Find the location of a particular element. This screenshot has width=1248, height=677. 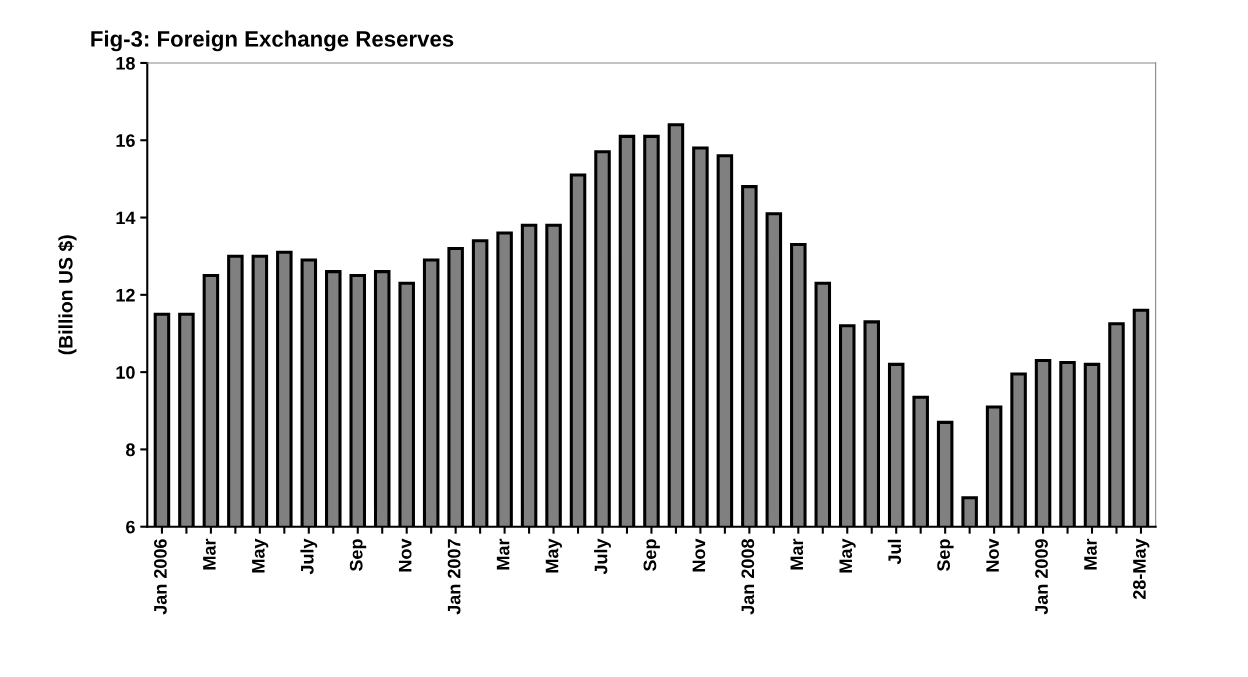

y-tick-label: 14 is located at coordinates (126, 218).